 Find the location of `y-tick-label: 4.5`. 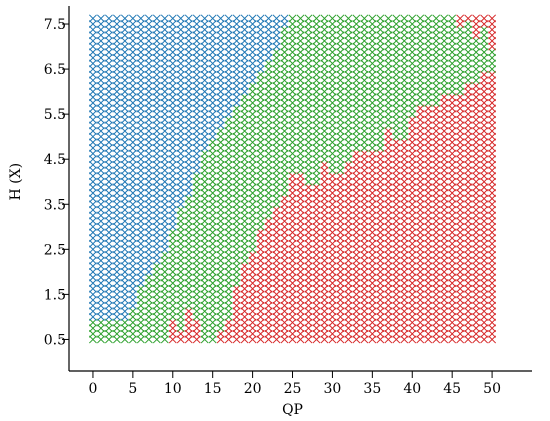

y-tick-label: 4.5 is located at coordinates (55, 160).